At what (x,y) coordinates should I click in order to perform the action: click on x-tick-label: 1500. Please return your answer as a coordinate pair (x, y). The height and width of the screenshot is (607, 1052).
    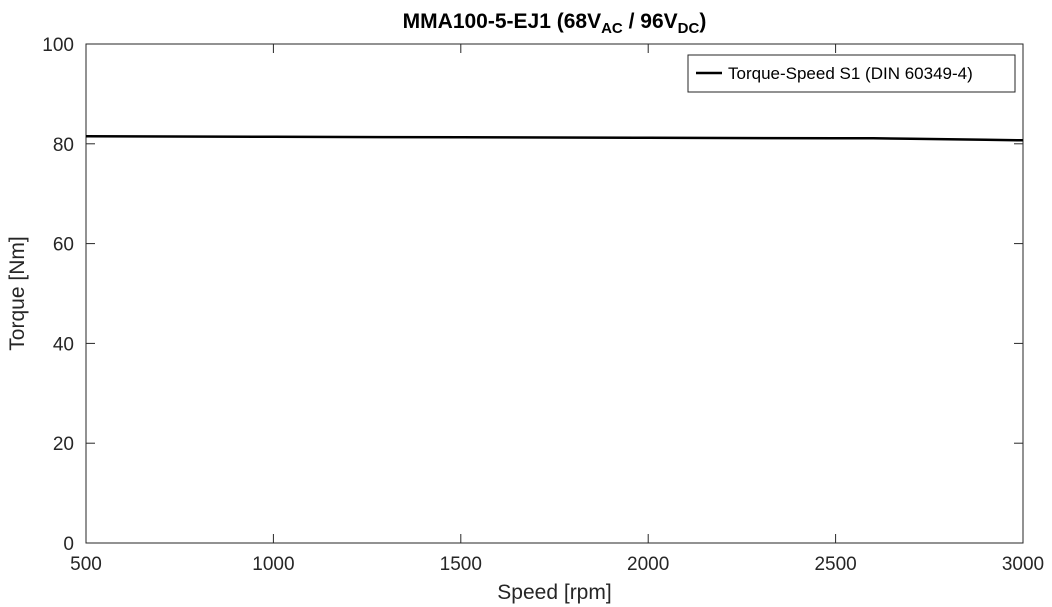
    Looking at the image, I should click on (461, 564).